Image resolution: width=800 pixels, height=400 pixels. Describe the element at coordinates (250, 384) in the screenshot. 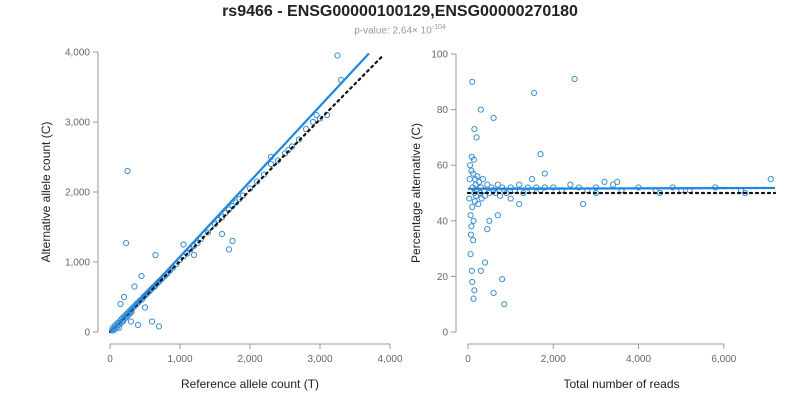

I see `x-axis-title: Reference allele count (T)` at that location.